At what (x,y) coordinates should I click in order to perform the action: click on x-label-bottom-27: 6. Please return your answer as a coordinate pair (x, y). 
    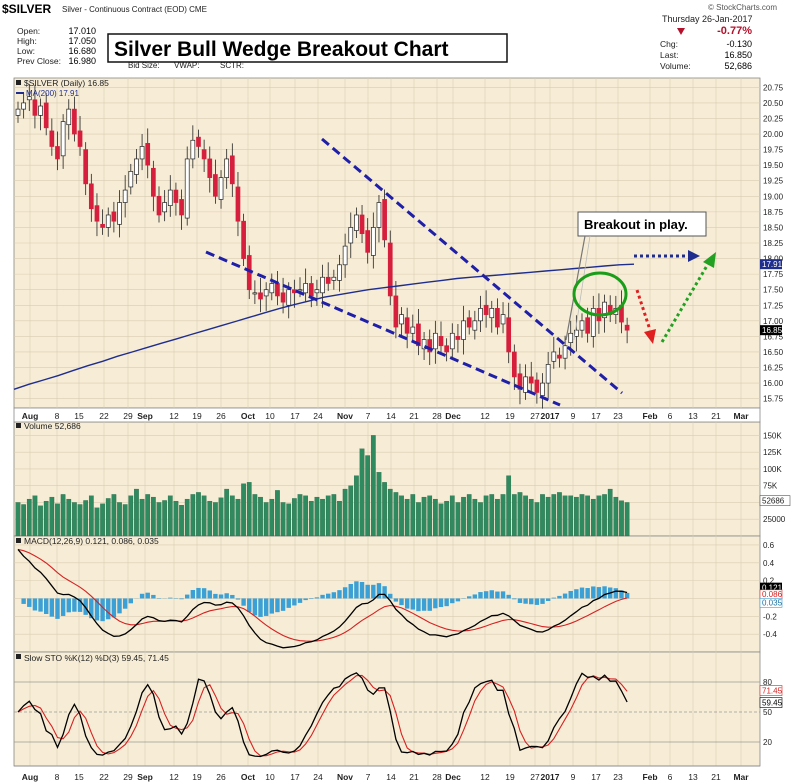
    Looking at the image, I should click on (670, 777).